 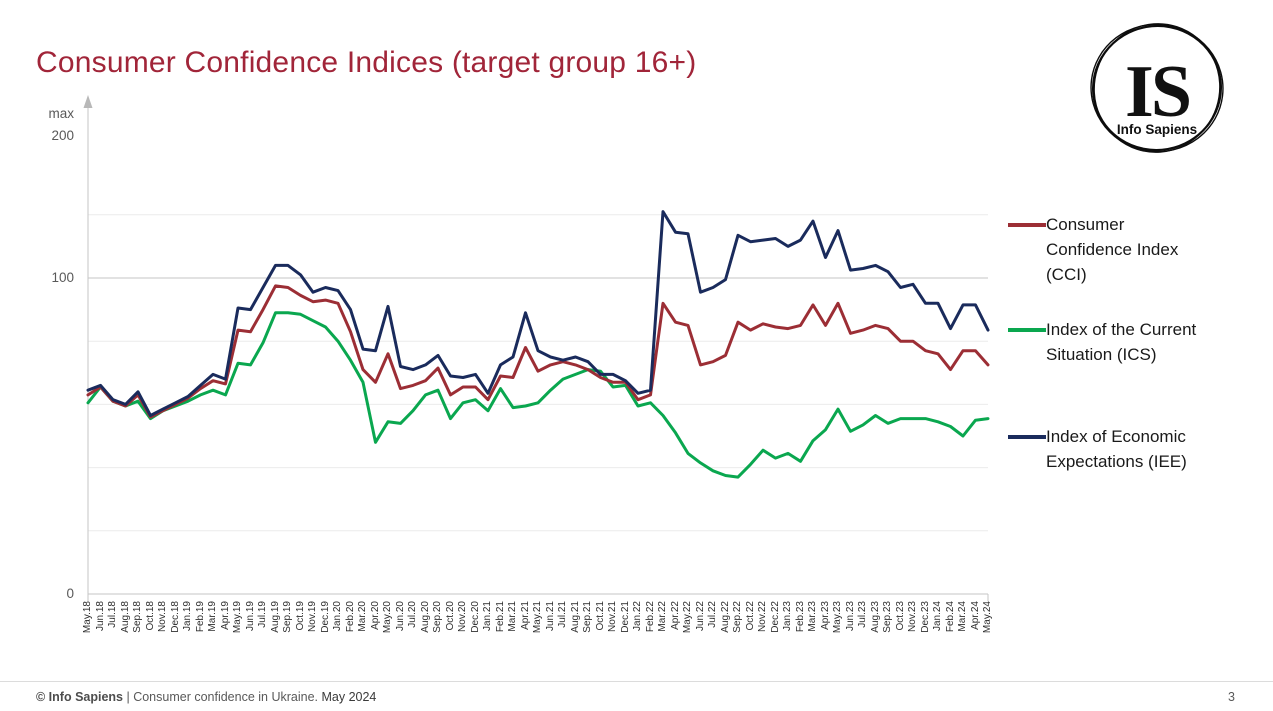 I want to click on x-tick-label: Mar.21, so click(x=512, y=616).